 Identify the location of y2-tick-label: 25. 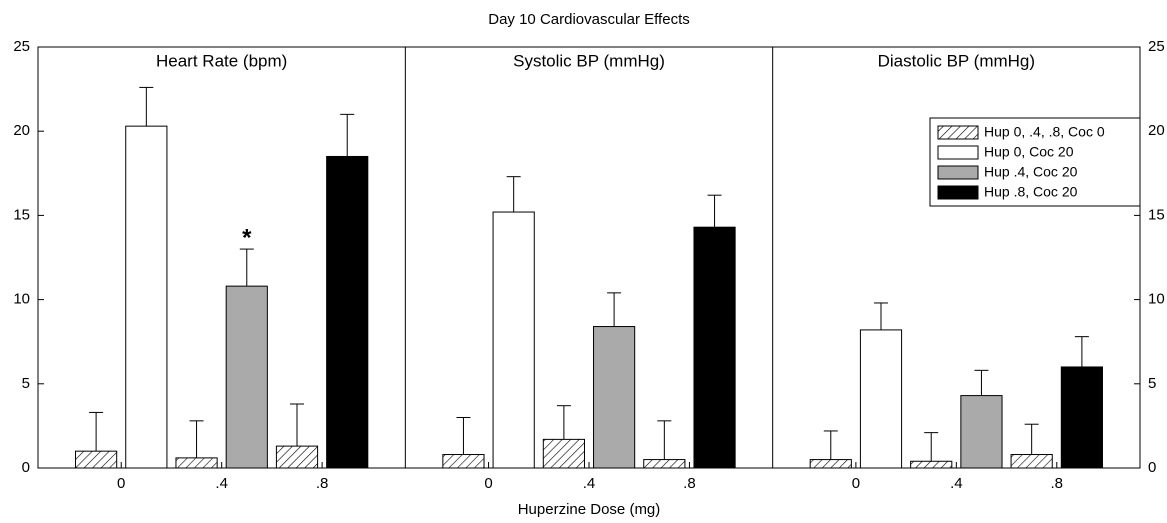
(1156, 46).